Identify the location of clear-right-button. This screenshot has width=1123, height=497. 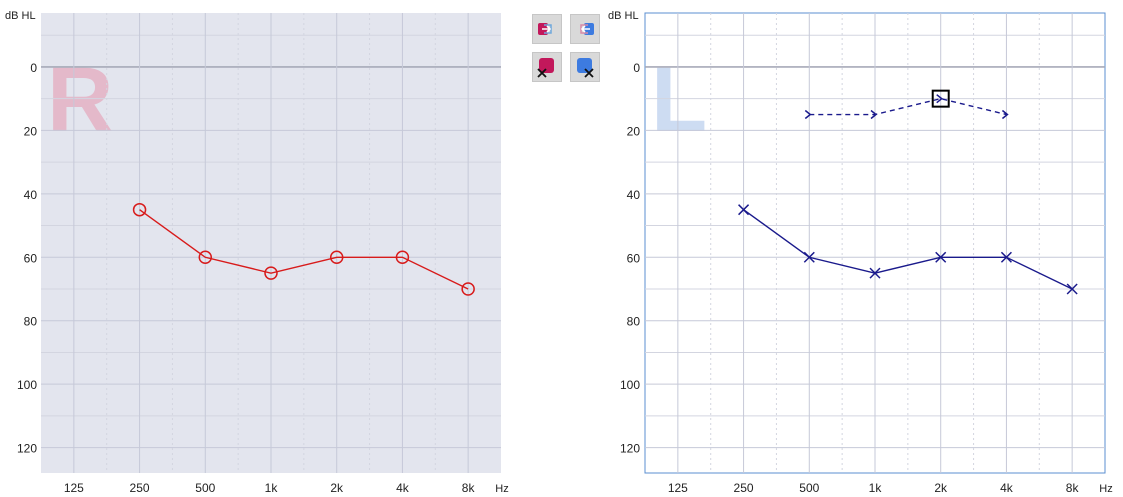
(547, 67).